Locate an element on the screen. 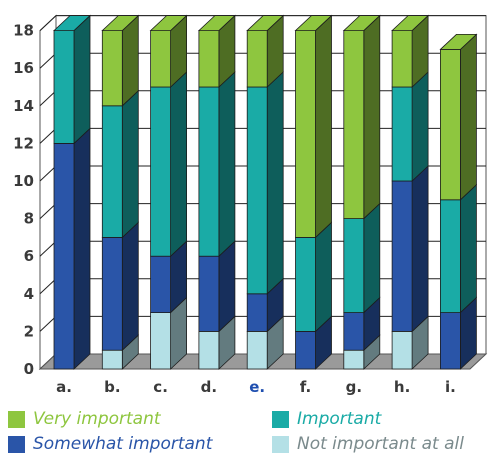 This screenshot has height=457, width=491. legend-swatch-very-important is located at coordinates (16, 419).